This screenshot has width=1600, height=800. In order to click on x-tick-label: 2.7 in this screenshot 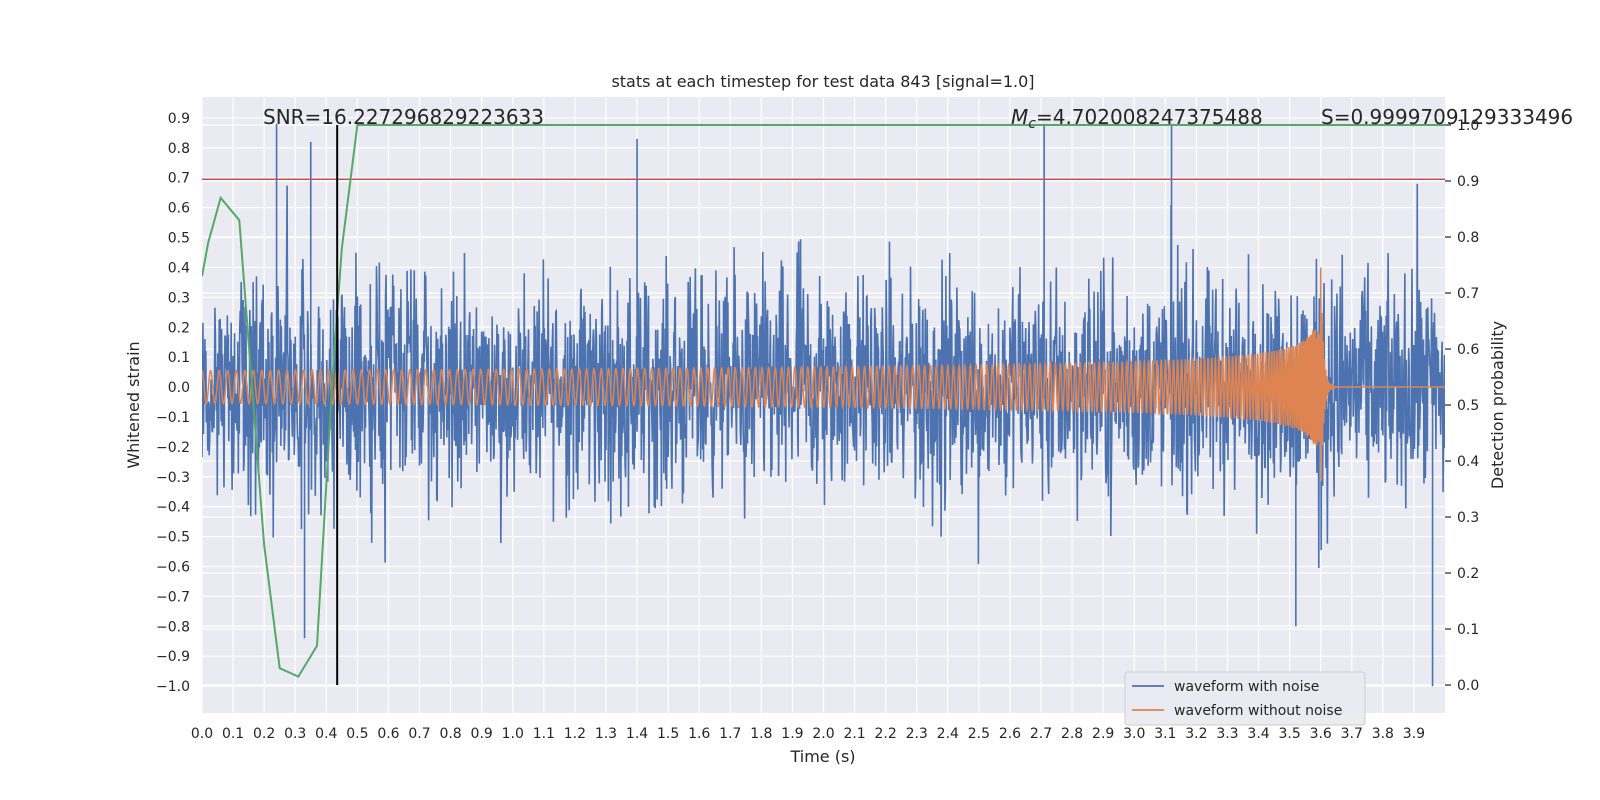, I will do `click(1041, 734)`.